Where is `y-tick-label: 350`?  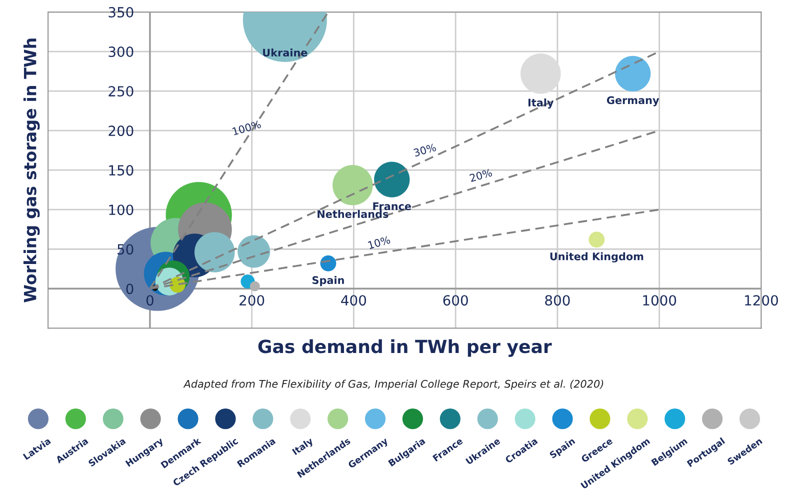
y-tick-label: 350 is located at coordinates (121, 12).